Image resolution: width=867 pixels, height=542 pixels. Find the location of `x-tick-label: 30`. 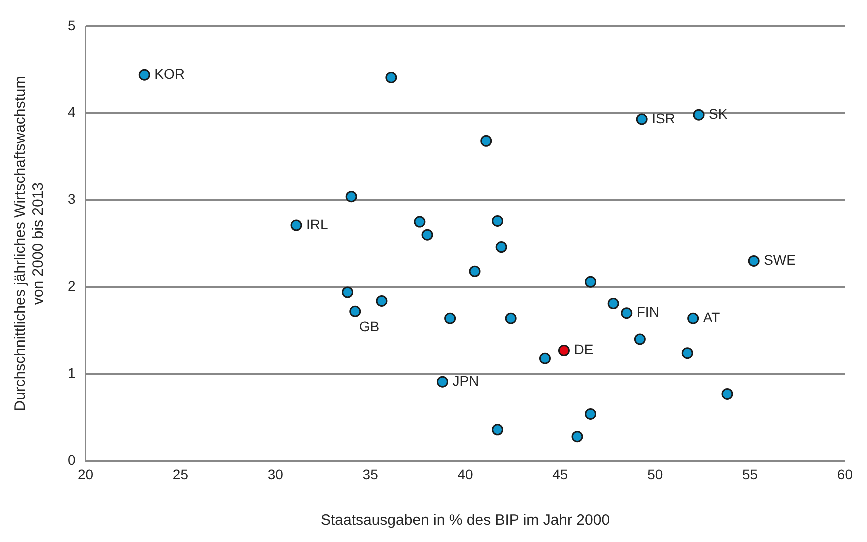

x-tick-label: 30 is located at coordinates (276, 474).